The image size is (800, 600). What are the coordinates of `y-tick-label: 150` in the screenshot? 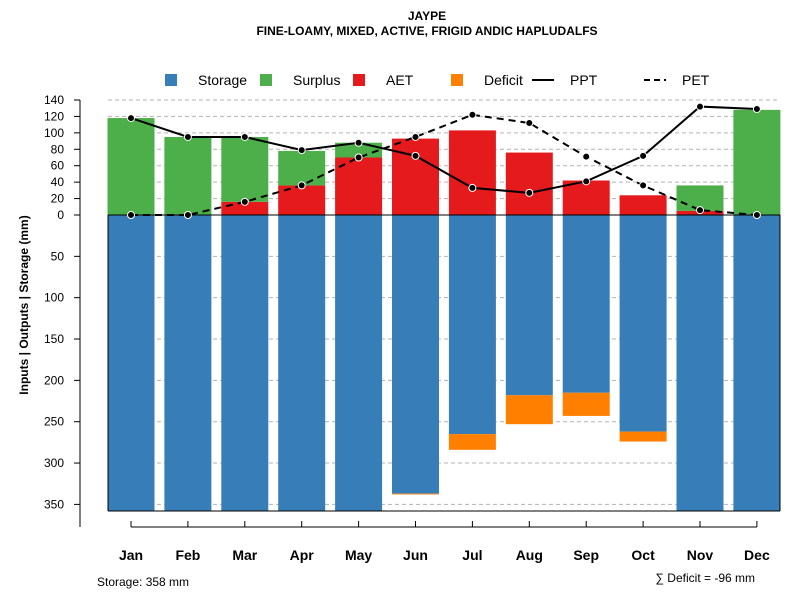 It's located at (54, 339).